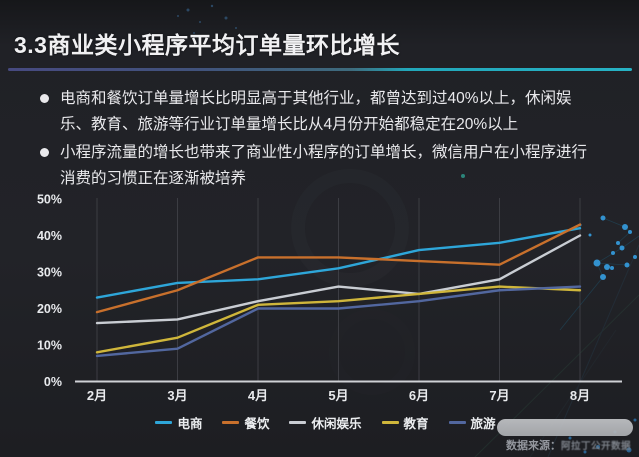  What do you see at coordinates (336, 424) in the screenshot?
I see `legend-label: 休闲娱乐` at bounding box center [336, 424].